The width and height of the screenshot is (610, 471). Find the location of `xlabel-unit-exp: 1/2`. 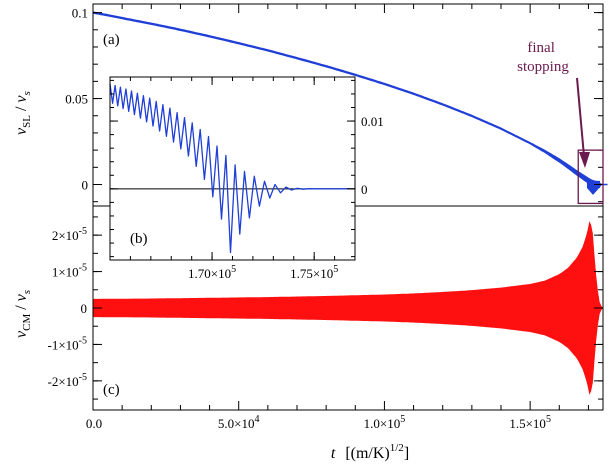

xlabel-unit-exp: 1/2 is located at coordinates (397, 448).